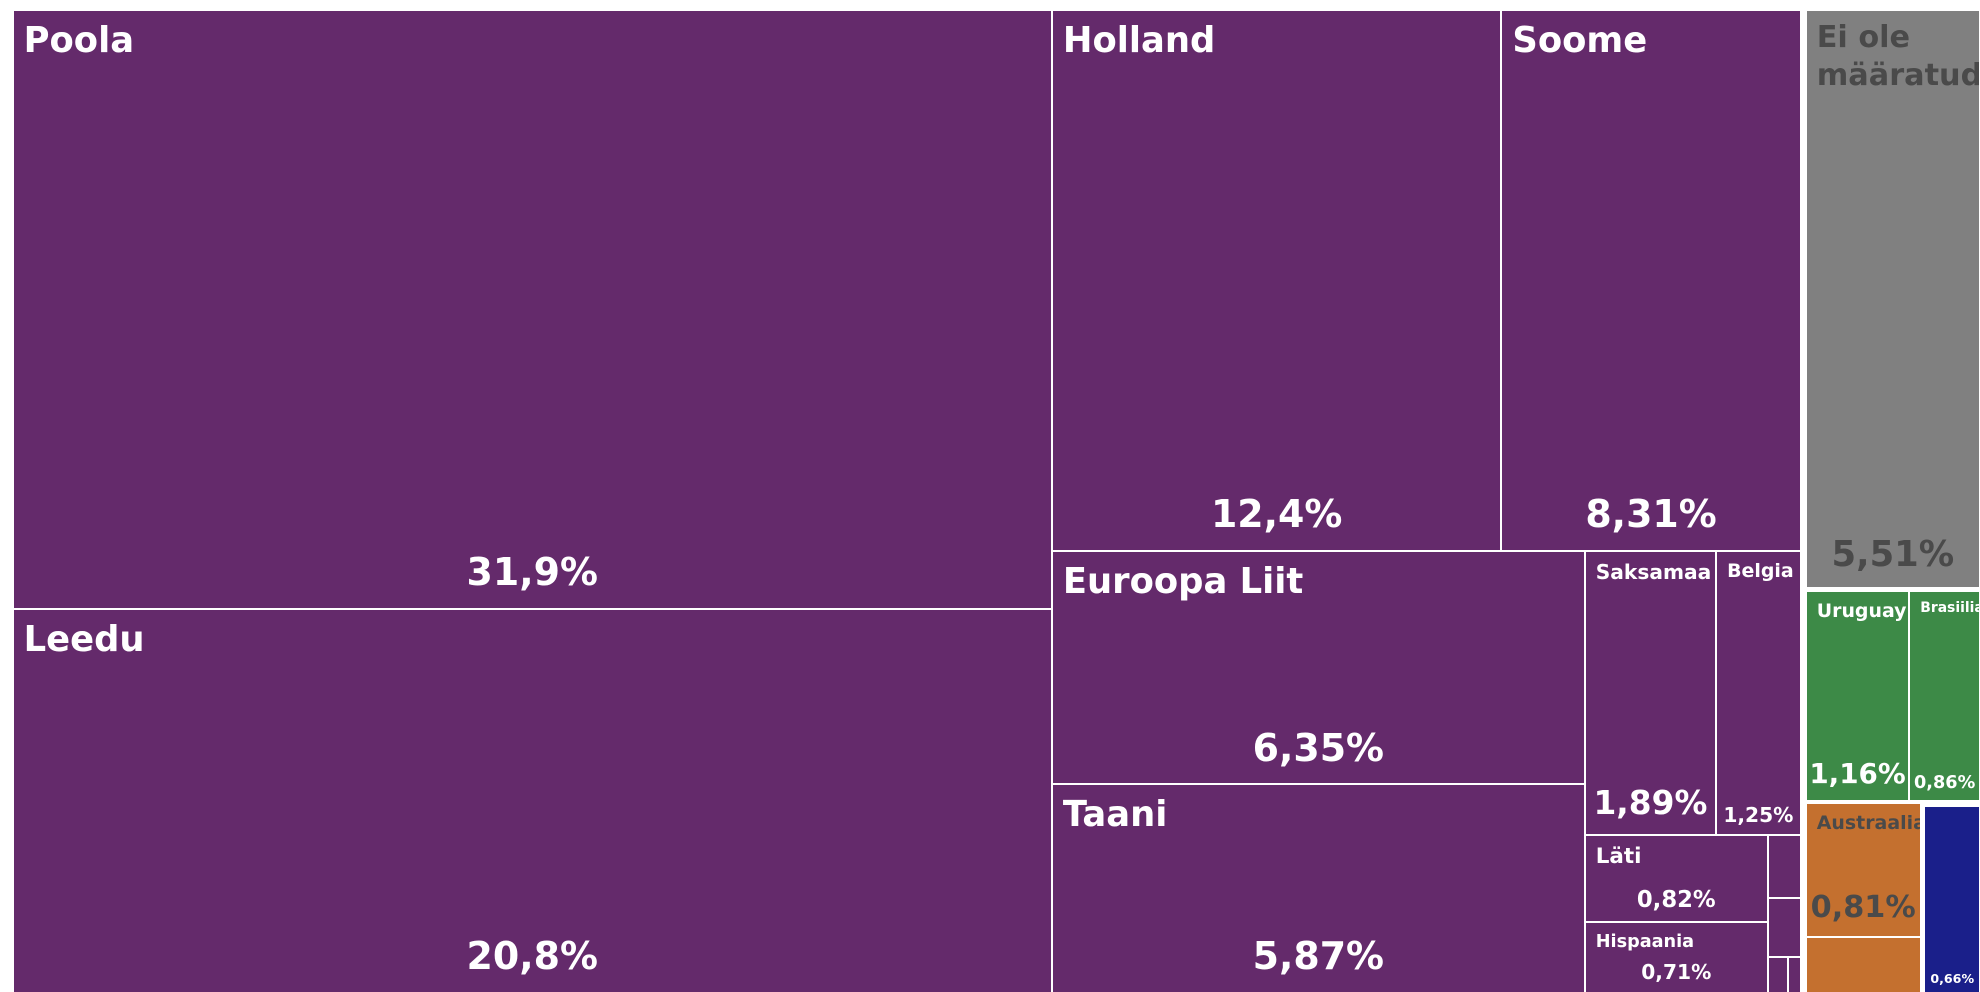 Image resolution: width=1980 pixels, height=992 pixels. Describe the element at coordinates (1651, 514) in the screenshot. I see `cell-value: 8,31%` at that location.